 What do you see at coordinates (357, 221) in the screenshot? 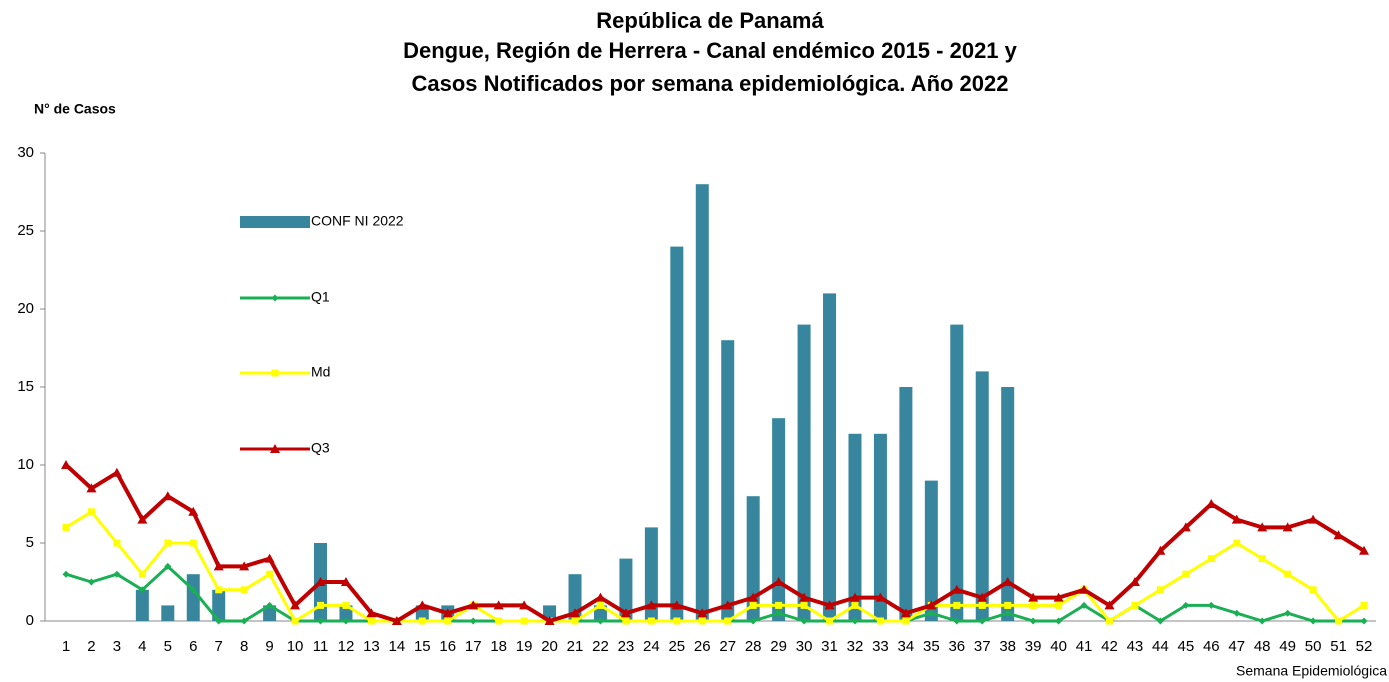
I see `legend-label: CONF NI 2022` at bounding box center [357, 221].